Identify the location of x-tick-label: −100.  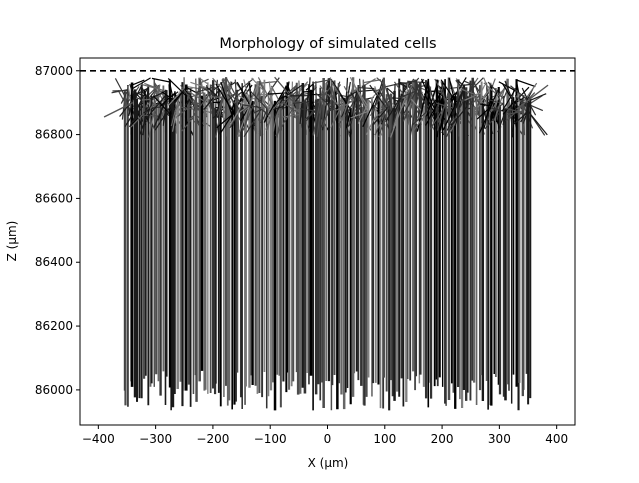
(270, 439).